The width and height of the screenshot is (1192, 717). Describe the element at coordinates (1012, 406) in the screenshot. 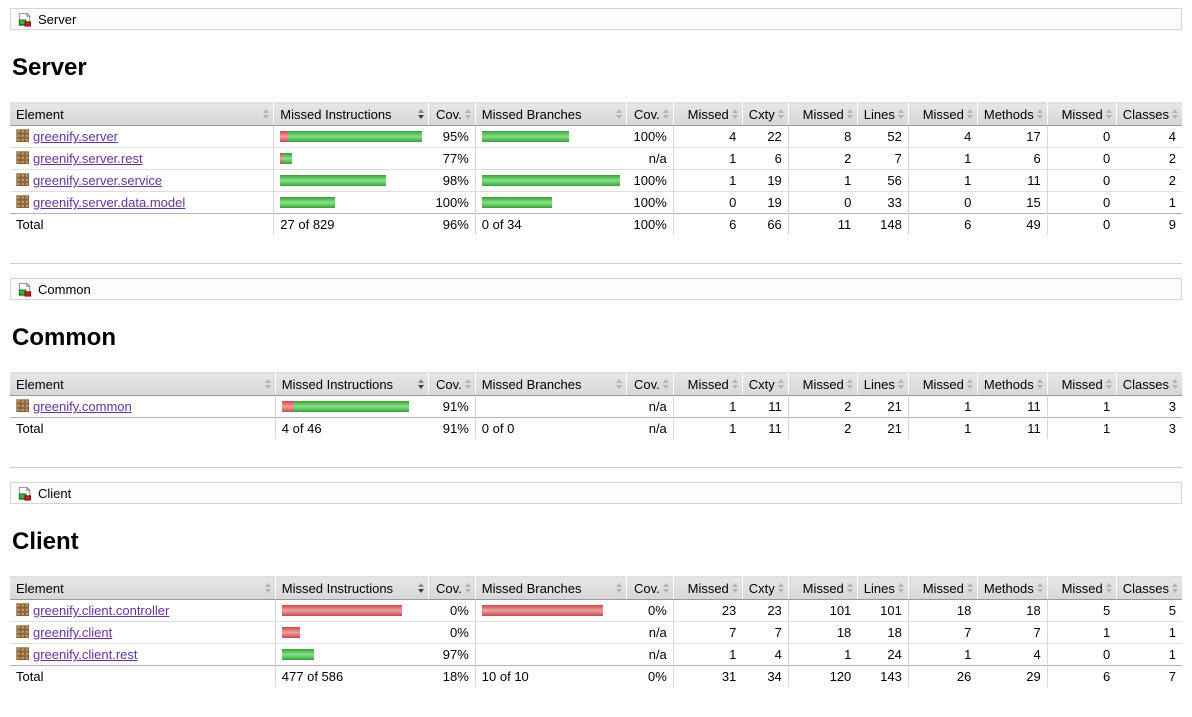

I see `methods-cell: 11` at that location.